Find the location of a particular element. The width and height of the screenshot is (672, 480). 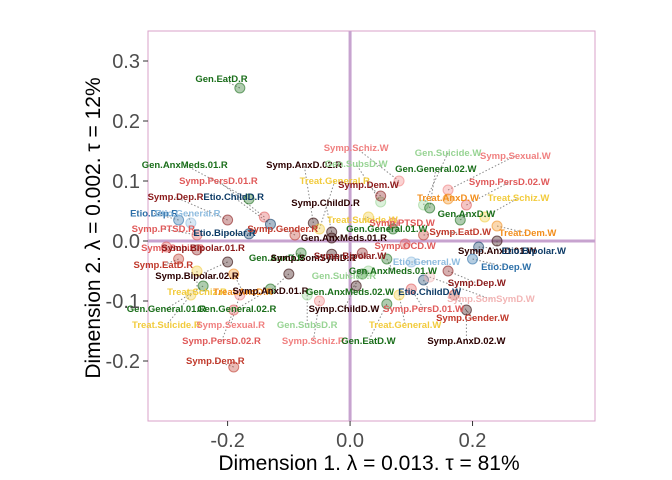

data-label: Treat.Schiz.R is located at coordinates (197, 292).